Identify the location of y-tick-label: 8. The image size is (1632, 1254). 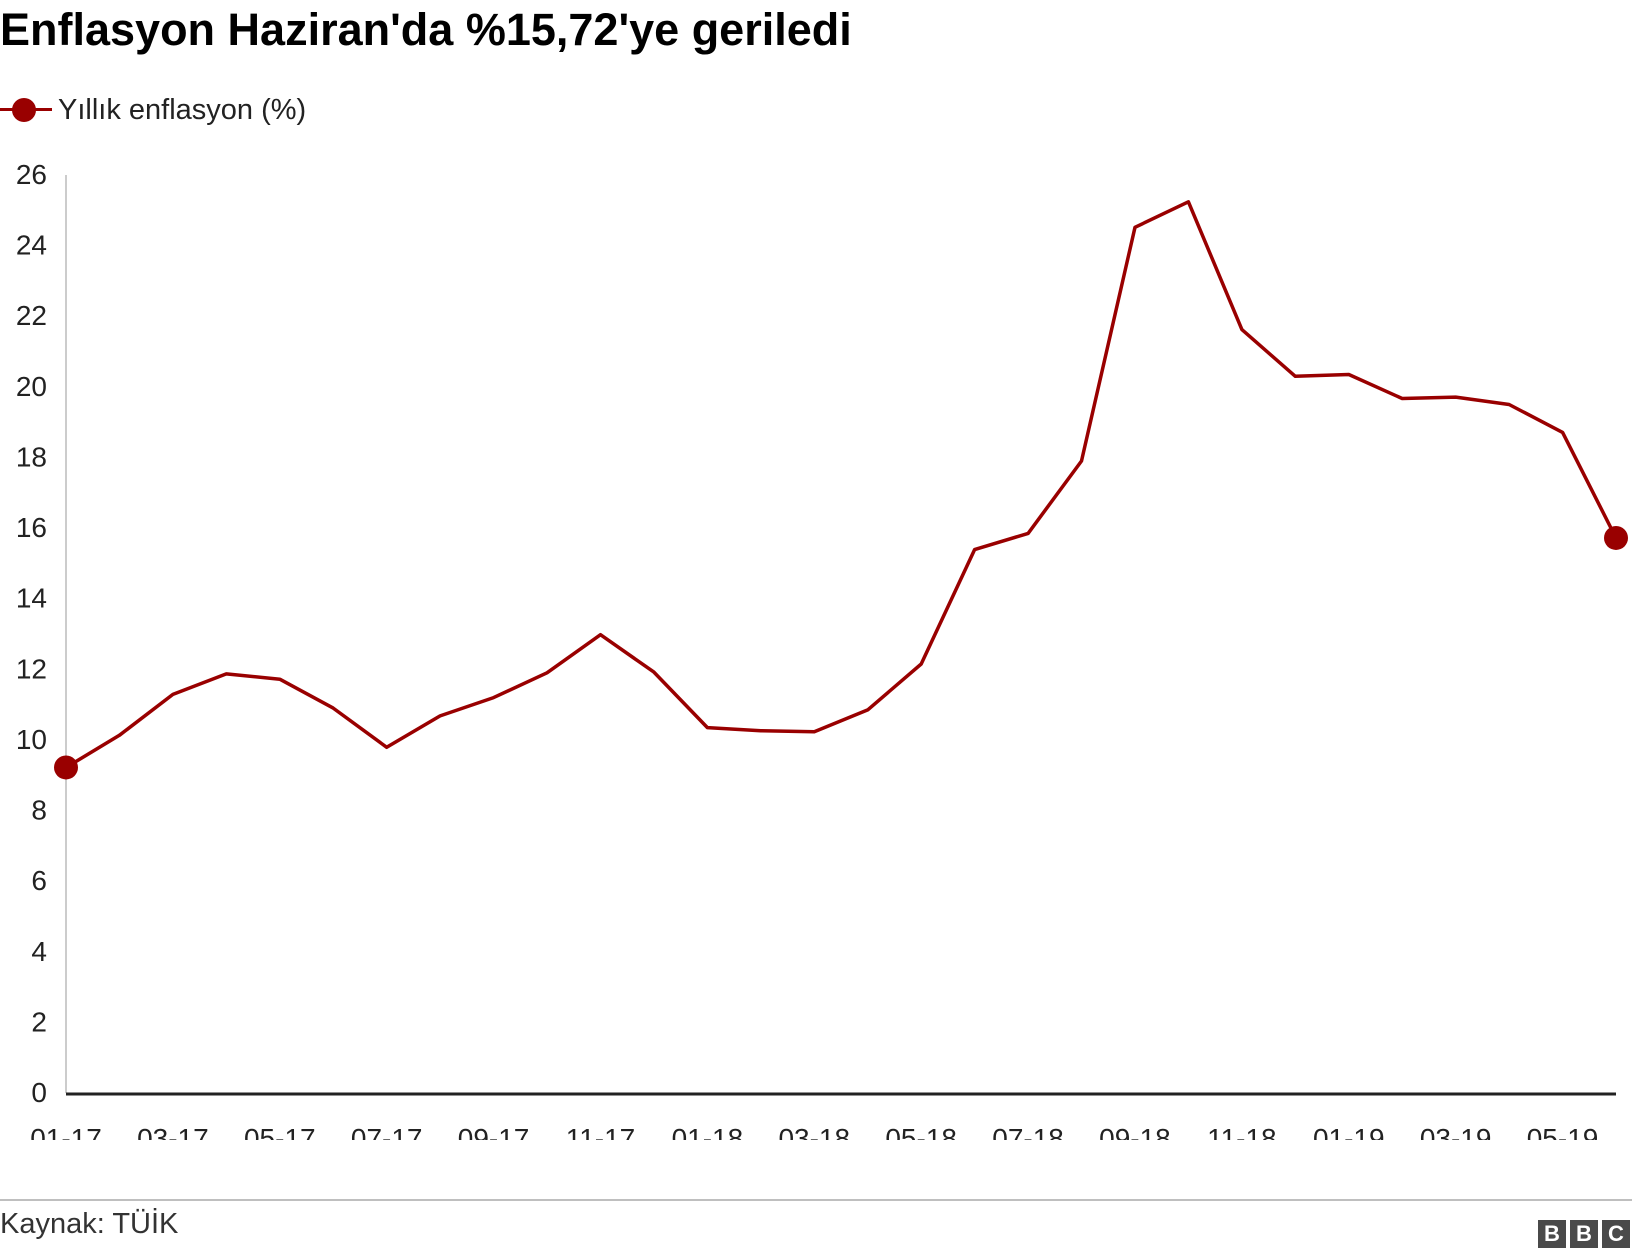
(39, 810).